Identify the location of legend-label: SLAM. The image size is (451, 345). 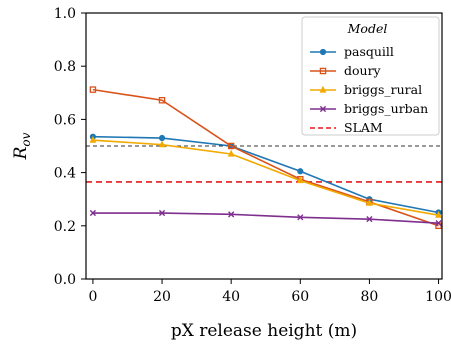
(363, 127).